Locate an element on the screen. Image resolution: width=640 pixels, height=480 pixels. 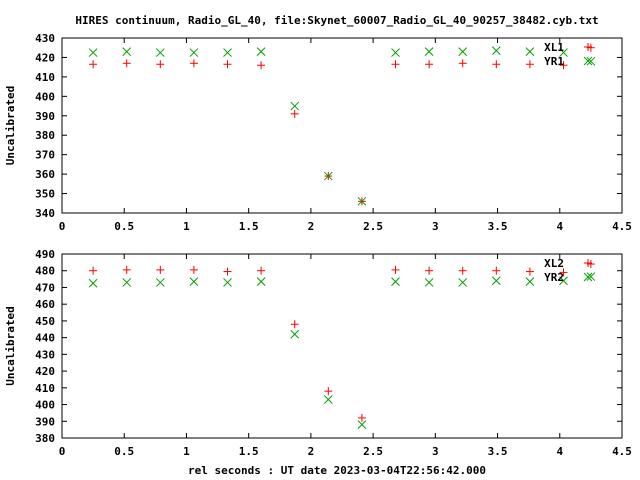
point-YR2-6-d2 is located at coordinates (295, 334).